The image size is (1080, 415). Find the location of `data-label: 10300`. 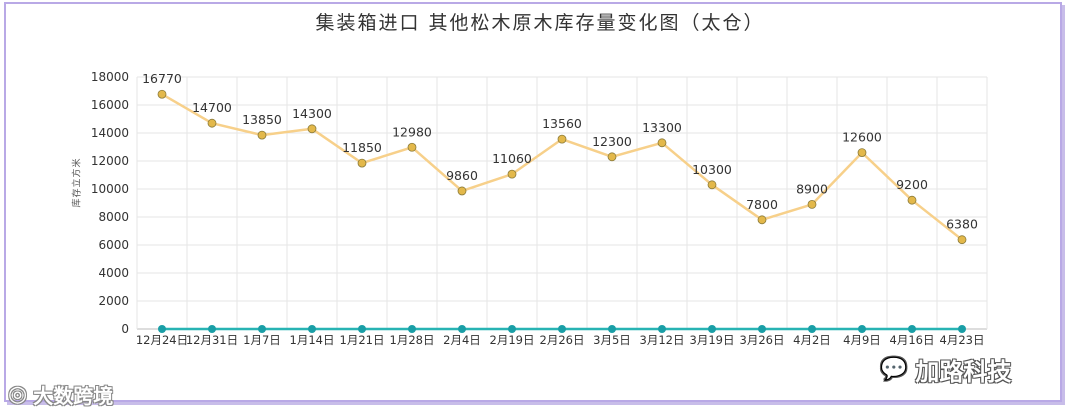

data-label: 10300 is located at coordinates (712, 169).